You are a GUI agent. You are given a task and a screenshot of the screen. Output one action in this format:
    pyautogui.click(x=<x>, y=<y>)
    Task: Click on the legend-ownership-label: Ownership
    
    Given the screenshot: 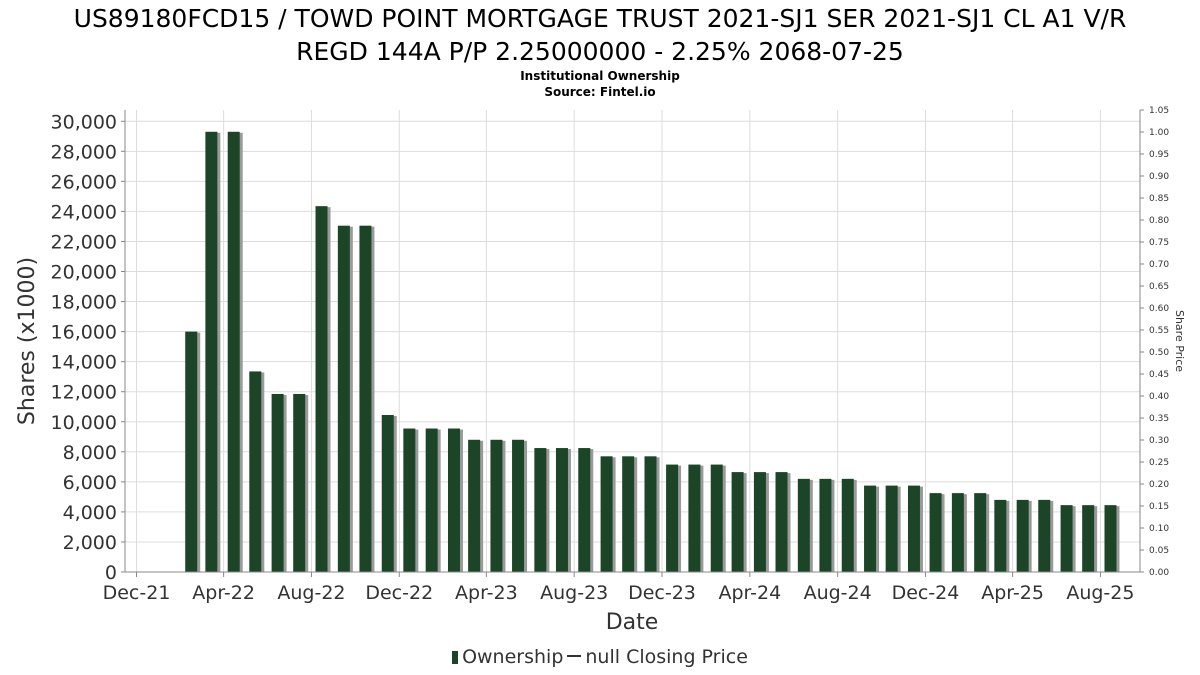 What is the action you would take?
    pyautogui.click(x=513, y=657)
    